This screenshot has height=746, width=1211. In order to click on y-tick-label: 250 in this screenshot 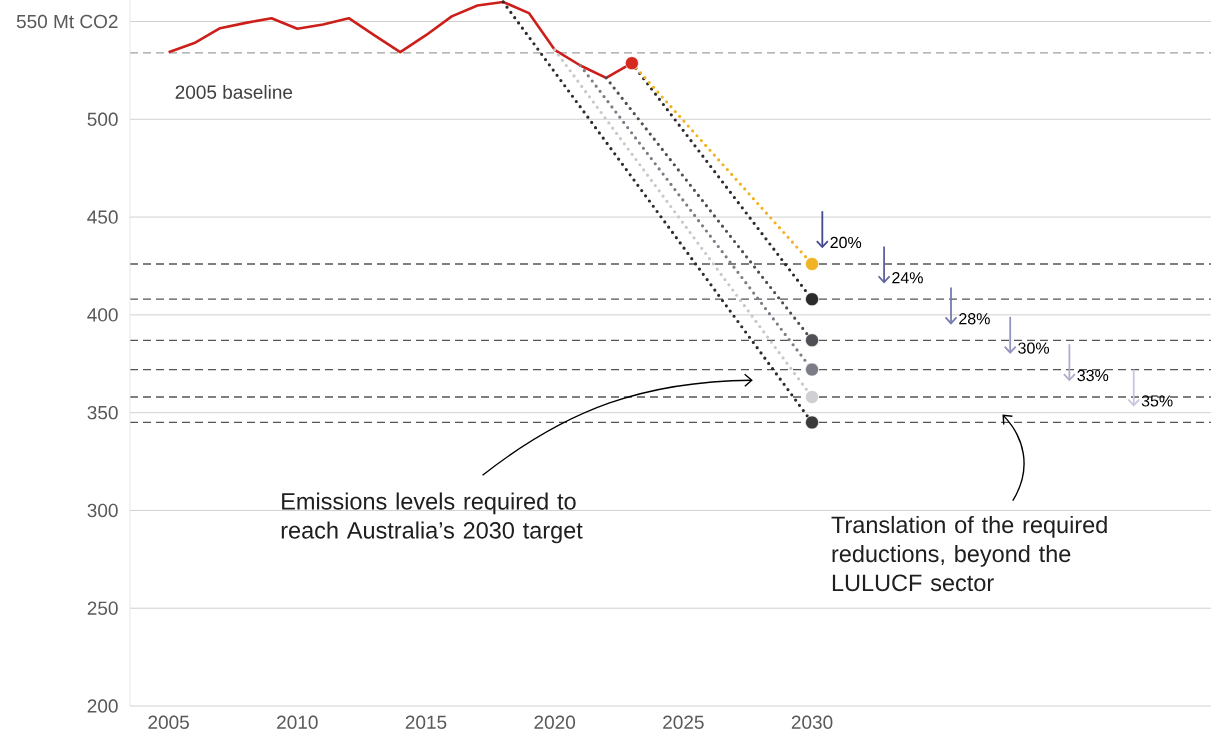, I will do `click(102, 608)`.